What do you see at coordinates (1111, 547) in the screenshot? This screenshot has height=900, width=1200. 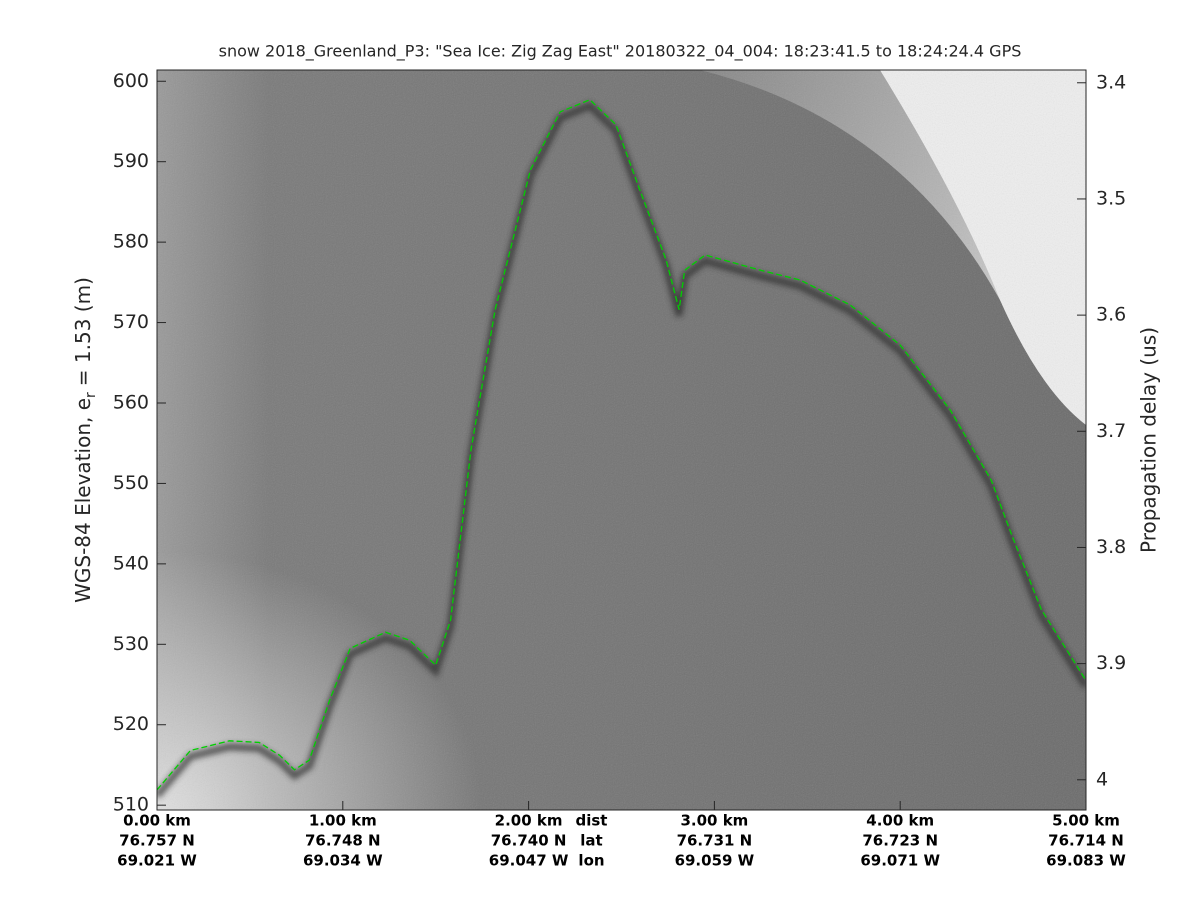 I see `y2-tick-label: 3.8` at bounding box center [1111, 547].